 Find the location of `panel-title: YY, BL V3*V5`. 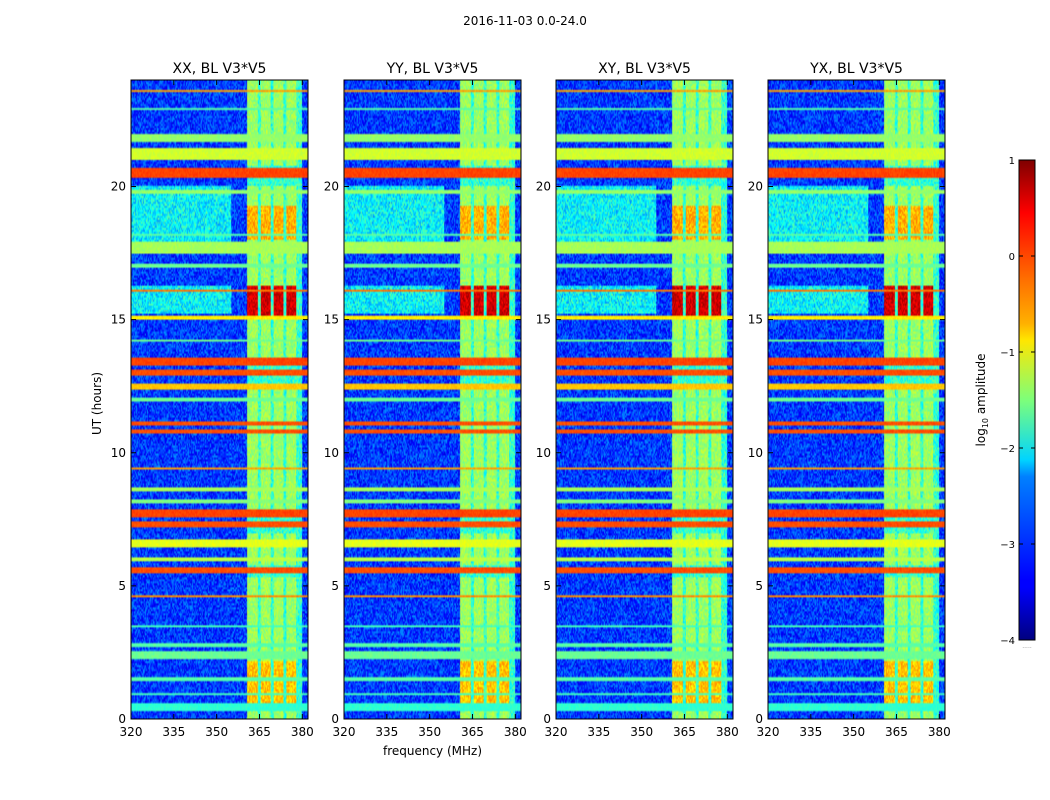

panel-title: YY, BL V3*V5 is located at coordinates (432, 69).